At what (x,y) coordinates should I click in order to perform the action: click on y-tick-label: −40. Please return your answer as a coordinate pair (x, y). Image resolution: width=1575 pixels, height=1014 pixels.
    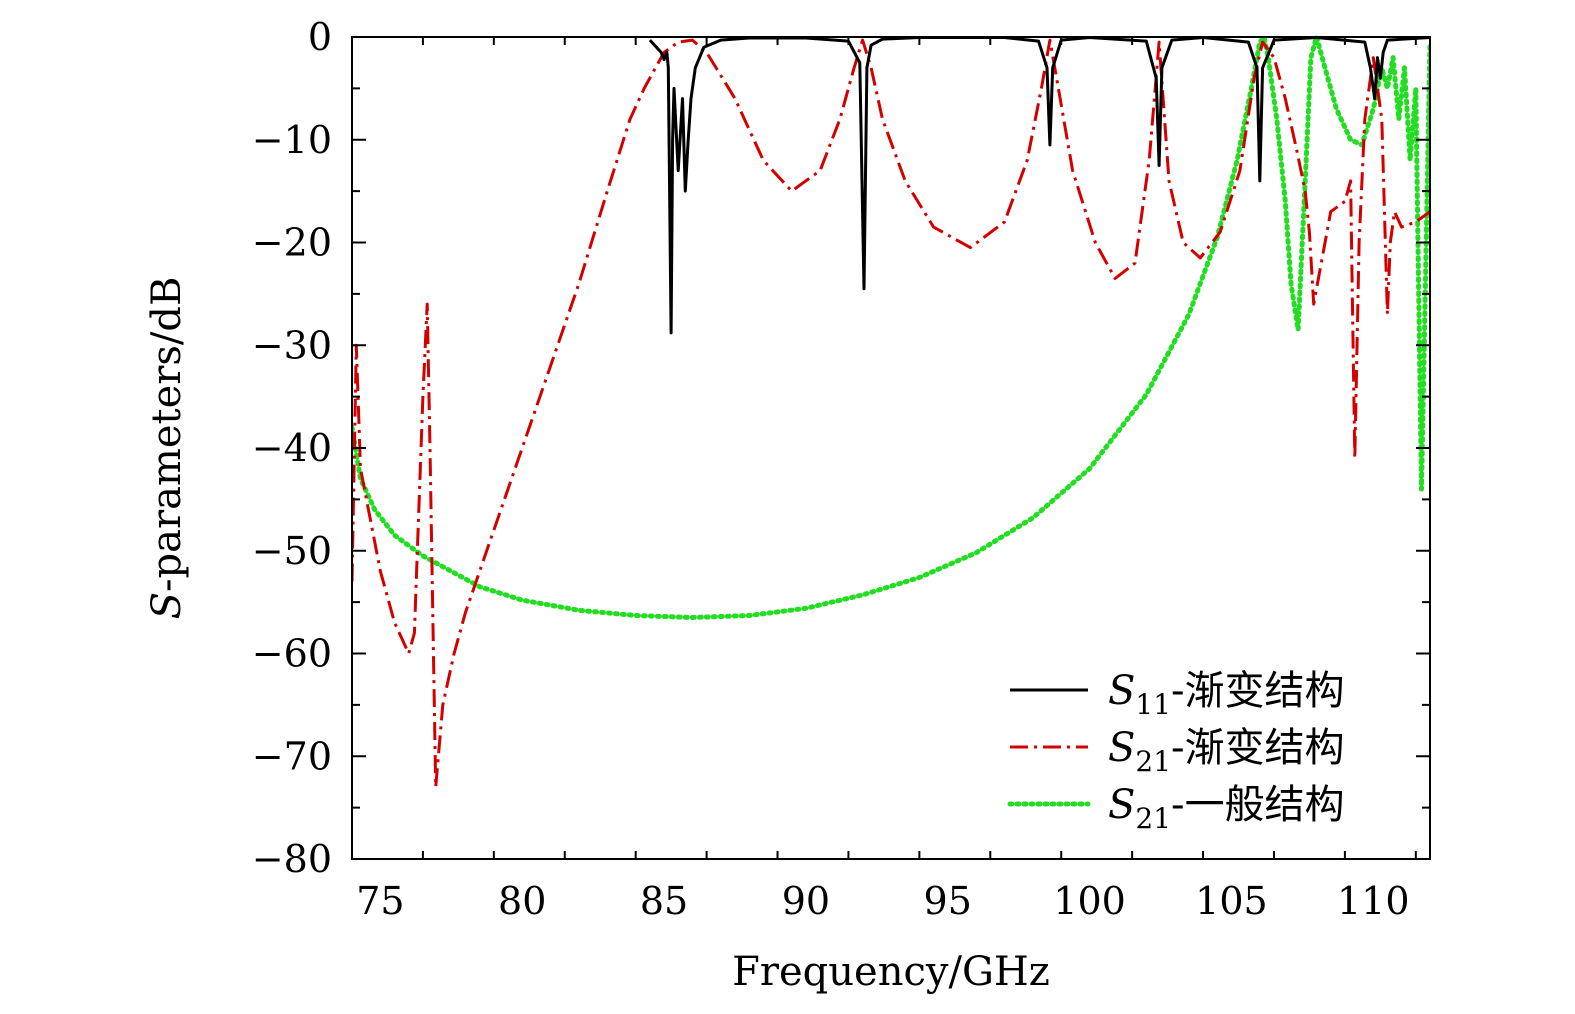
    Looking at the image, I should click on (292, 448).